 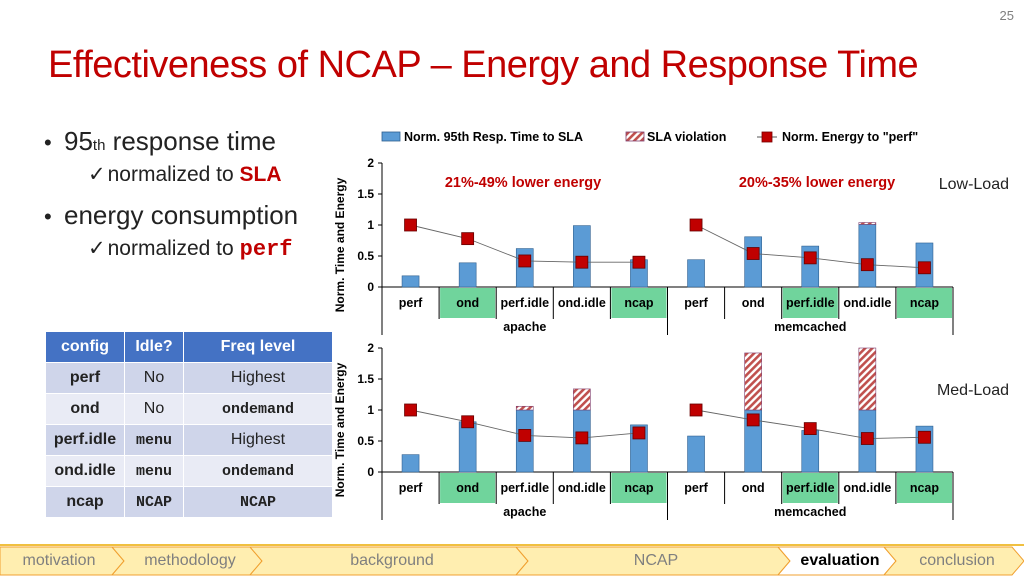 I want to click on cell-idle: No, so click(x=154, y=378).